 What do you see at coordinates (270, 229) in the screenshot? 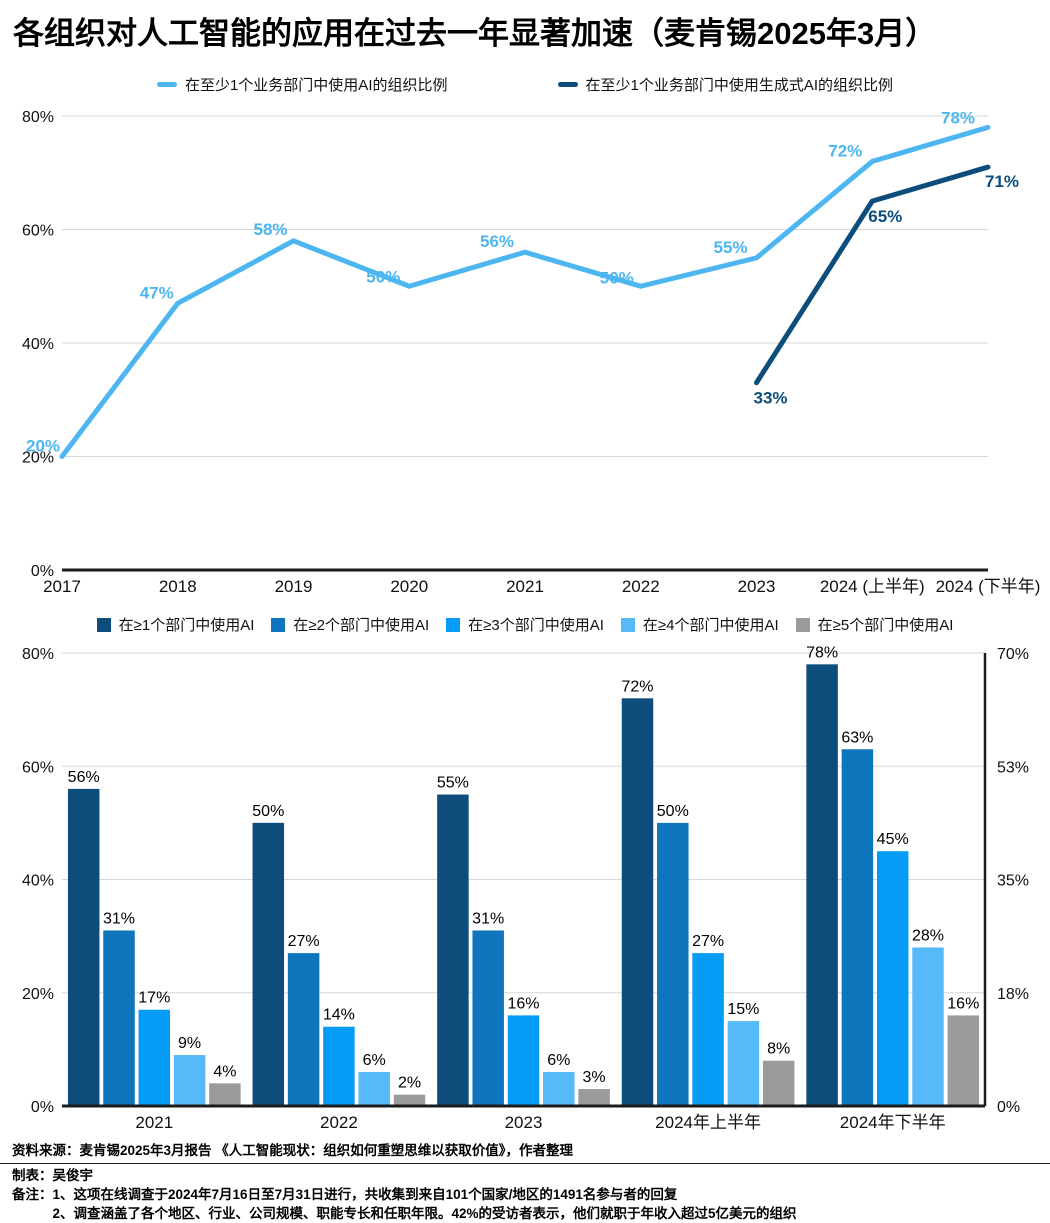
I see `data-label: 58%` at bounding box center [270, 229].